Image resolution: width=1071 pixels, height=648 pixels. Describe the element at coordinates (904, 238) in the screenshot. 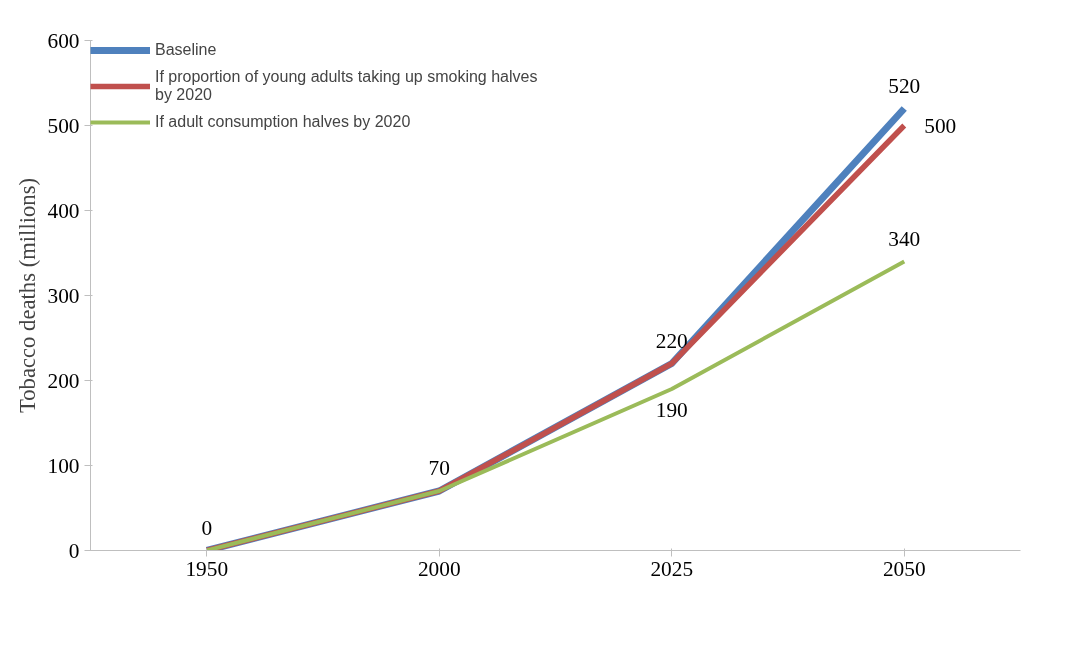

I see `data-label: 340` at that location.